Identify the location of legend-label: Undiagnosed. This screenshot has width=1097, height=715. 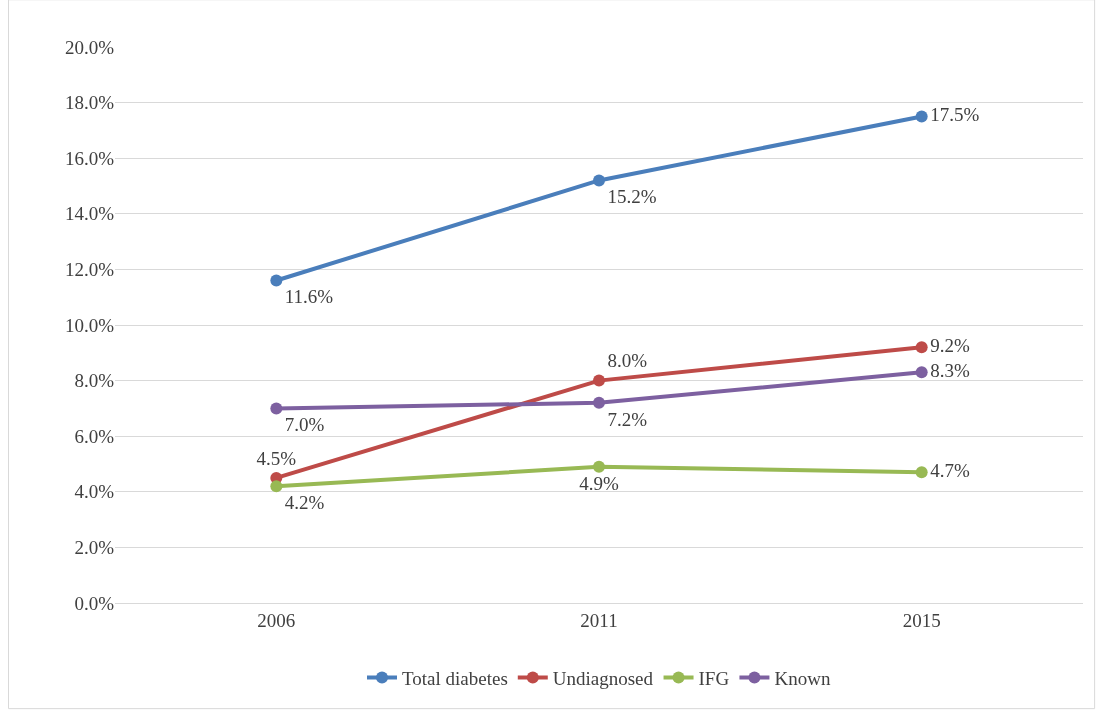
(603, 678).